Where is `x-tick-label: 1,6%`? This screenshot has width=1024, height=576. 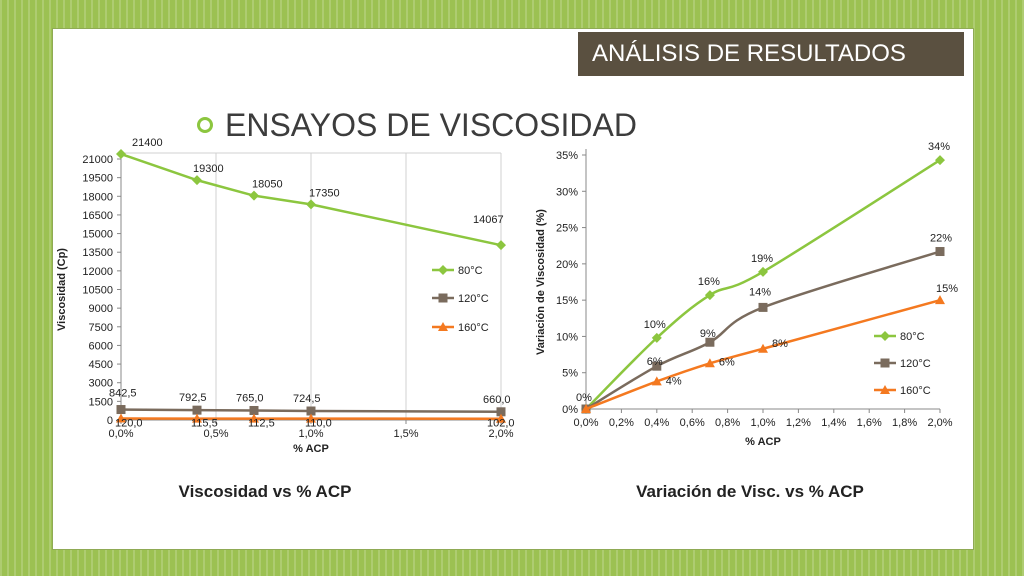 x-tick-label: 1,6% is located at coordinates (869, 423).